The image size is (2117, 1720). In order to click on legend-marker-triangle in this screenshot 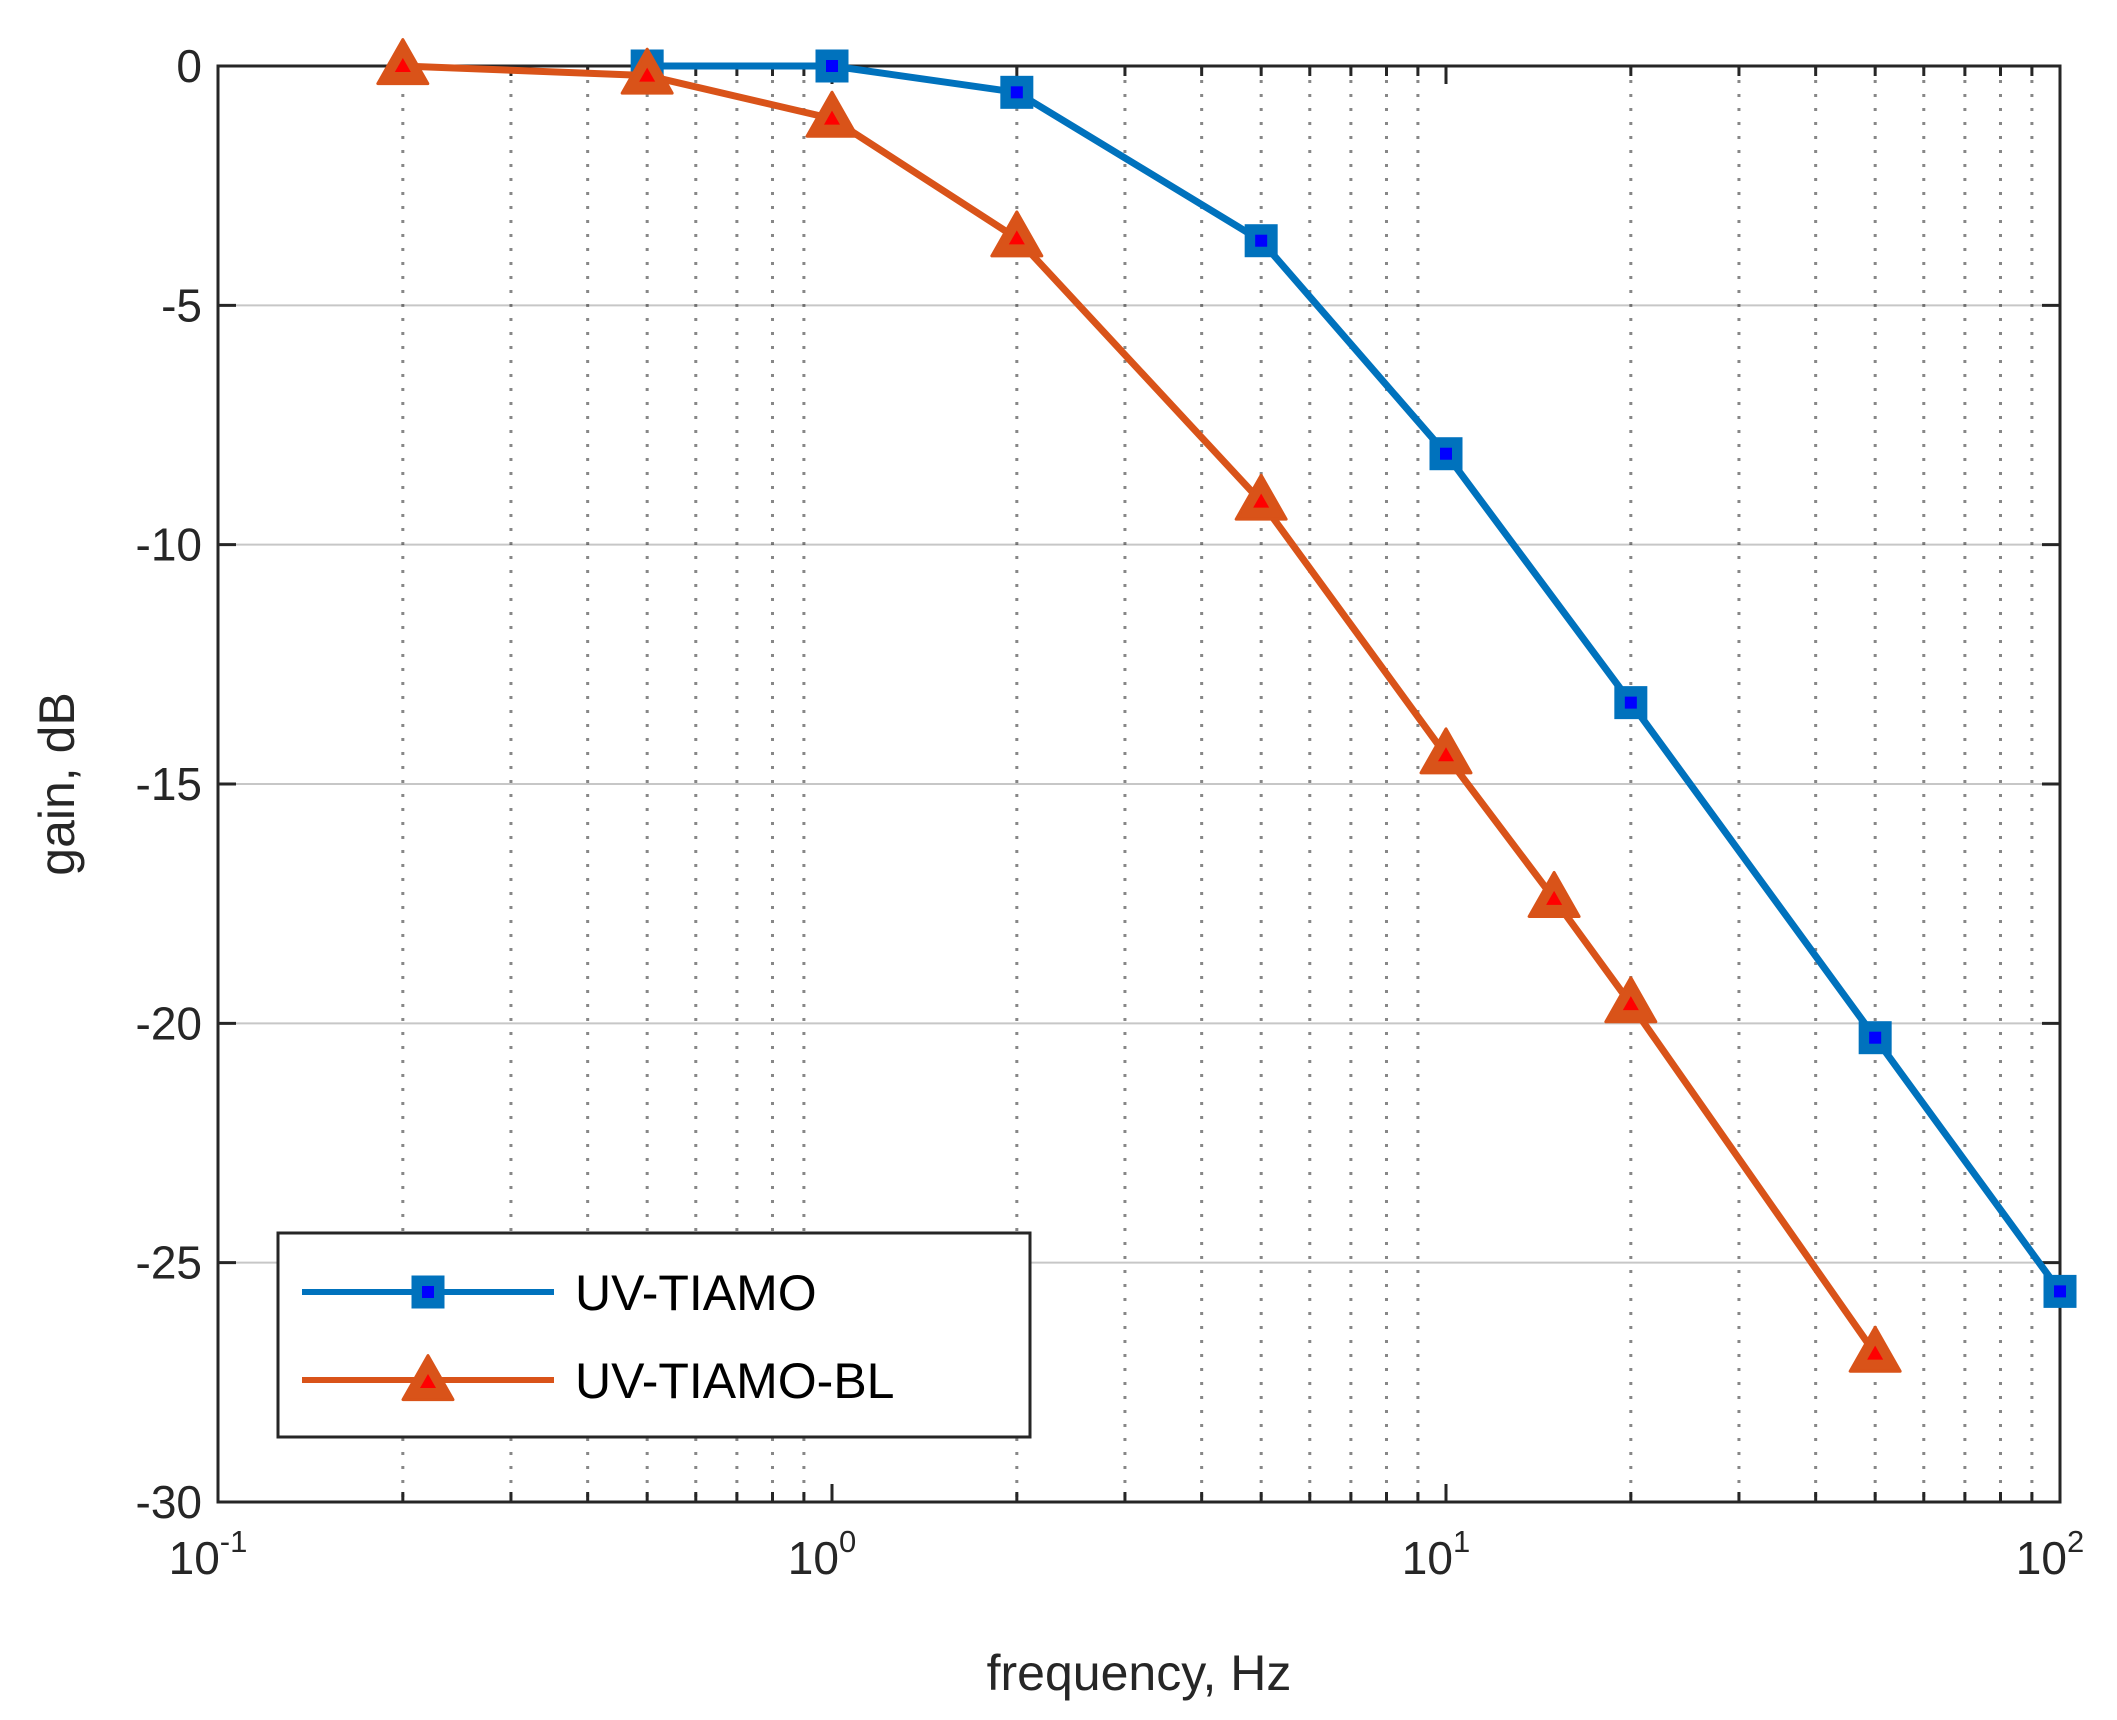, I will do `click(428, 1378)`.